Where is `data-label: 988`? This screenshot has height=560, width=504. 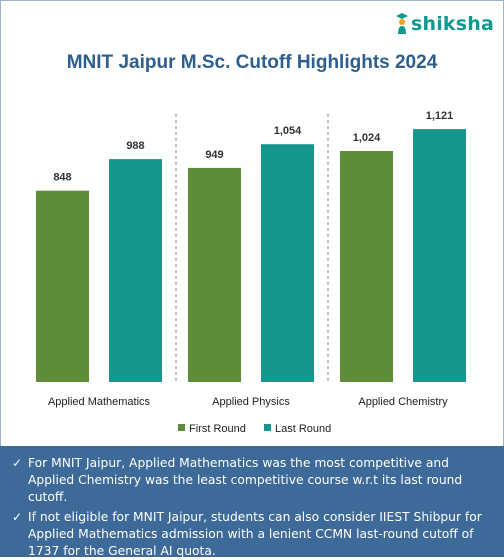
data-label: 988 is located at coordinates (135, 146).